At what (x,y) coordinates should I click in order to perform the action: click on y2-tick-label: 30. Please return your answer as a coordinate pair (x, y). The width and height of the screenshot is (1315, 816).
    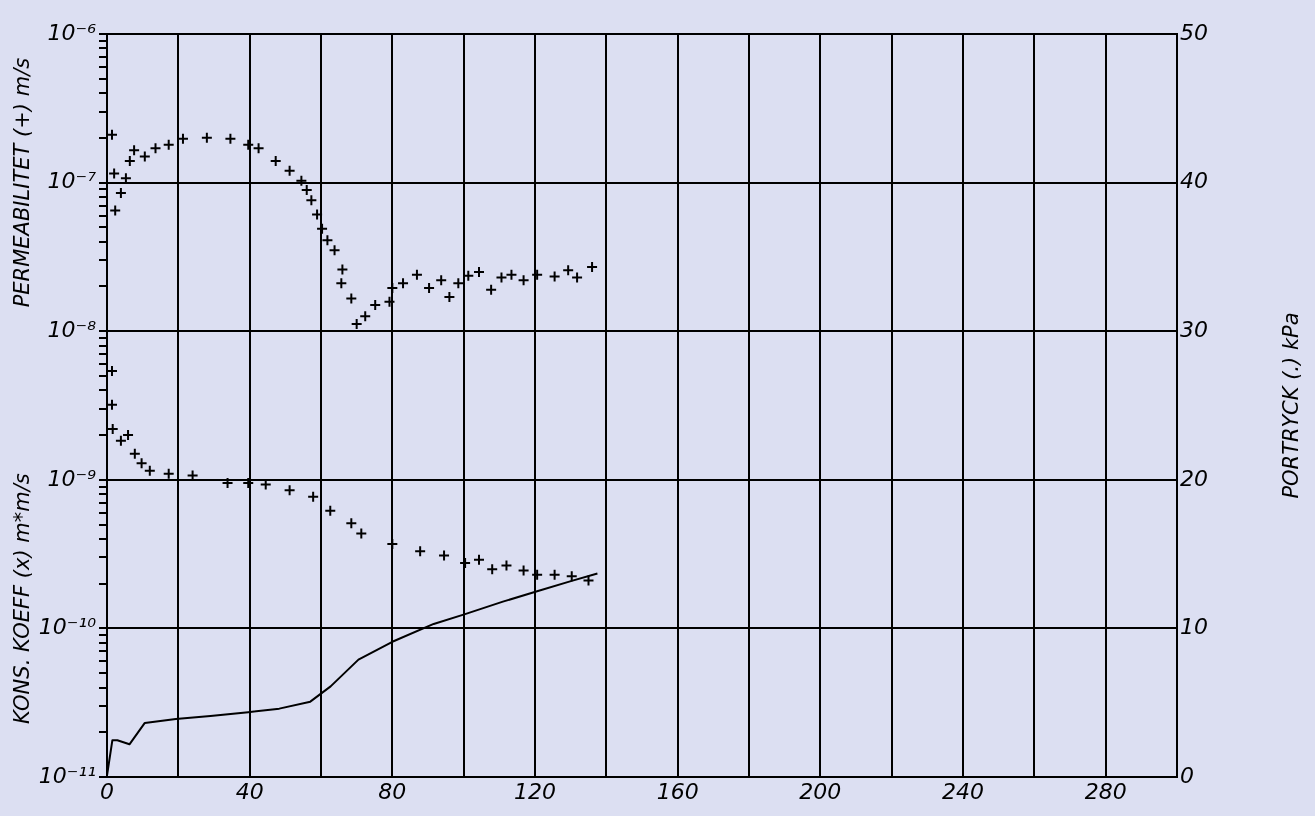
    Looking at the image, I should click on (1194, 329).